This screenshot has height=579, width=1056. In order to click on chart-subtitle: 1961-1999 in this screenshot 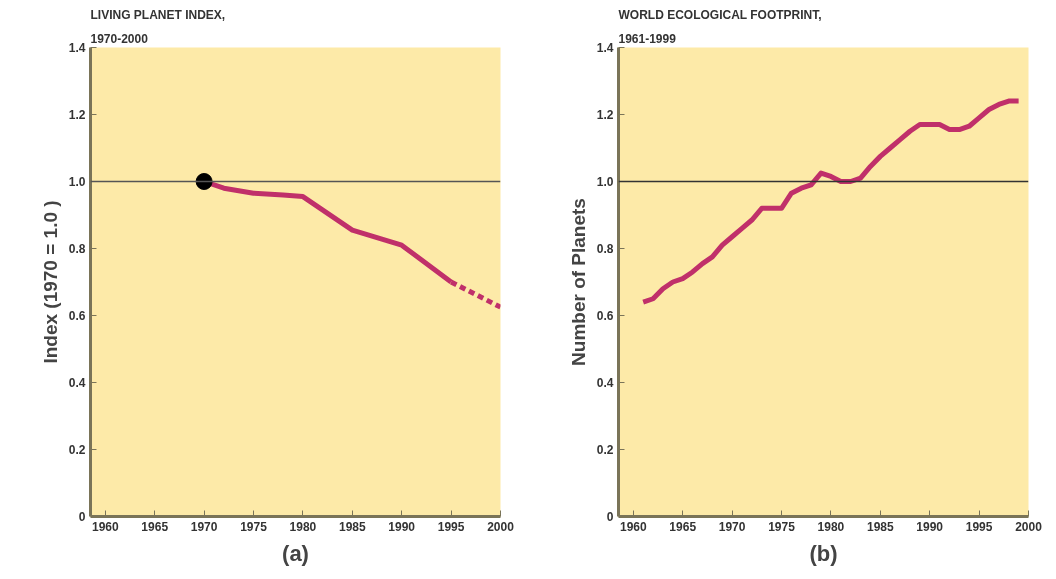, I will do `click(647, 38)`.